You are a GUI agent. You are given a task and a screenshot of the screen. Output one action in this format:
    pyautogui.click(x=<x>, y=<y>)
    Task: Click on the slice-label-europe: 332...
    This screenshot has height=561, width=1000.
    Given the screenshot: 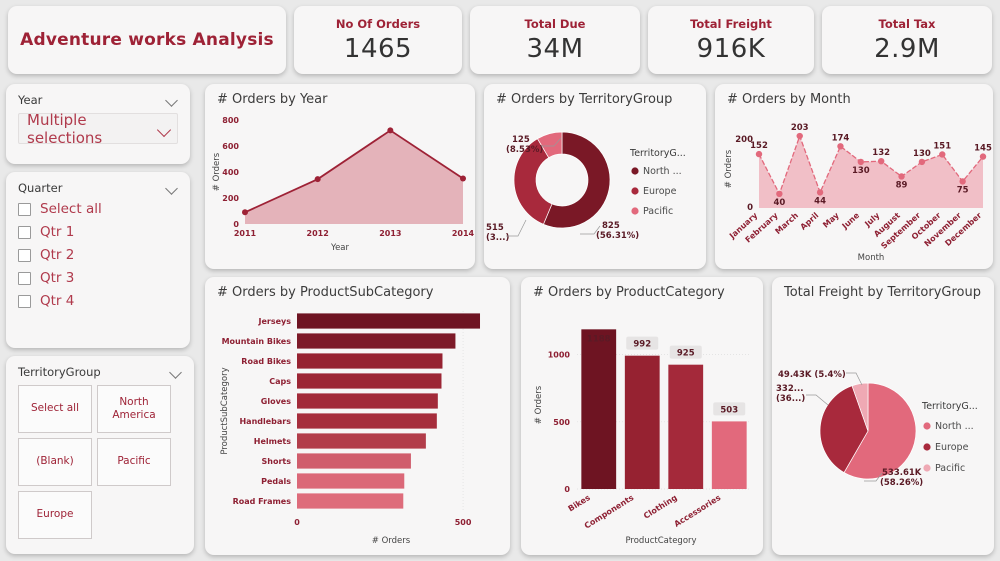 What is the action you would take?
    pyautogui.click(x=789, y=389)
    